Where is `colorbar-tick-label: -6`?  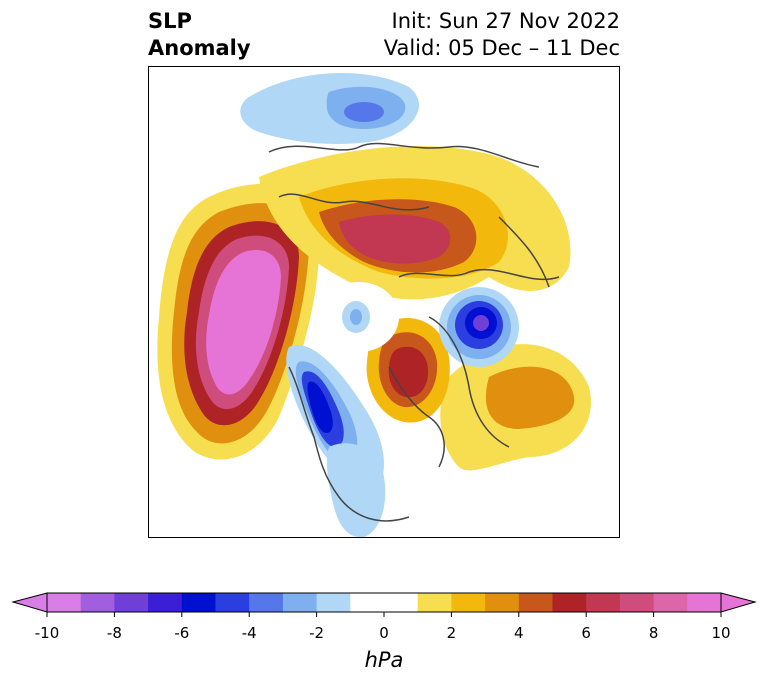 colorbar-tick-label: -6 is located at coordinates (182, 633).